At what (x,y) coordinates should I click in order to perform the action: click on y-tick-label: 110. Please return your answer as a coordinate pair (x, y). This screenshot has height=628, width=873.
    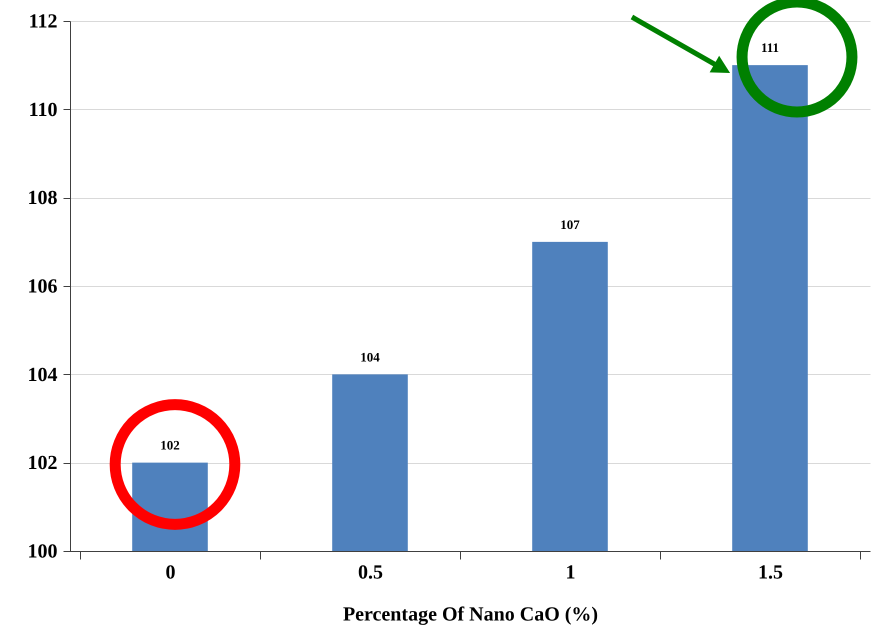
    Looking at the image, I should click on (43, 109).